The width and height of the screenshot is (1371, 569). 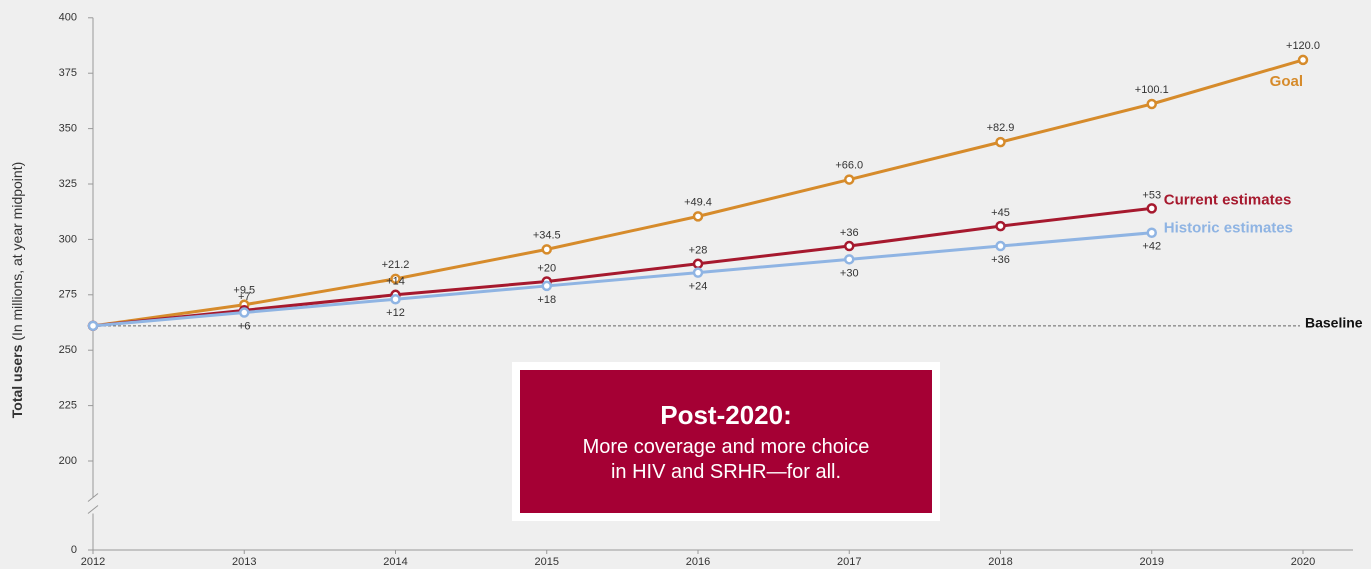 What do you see at coordinates (698, 251) in the screenshot?
I see `increment-label: +28` at bounding box center [698, 251].